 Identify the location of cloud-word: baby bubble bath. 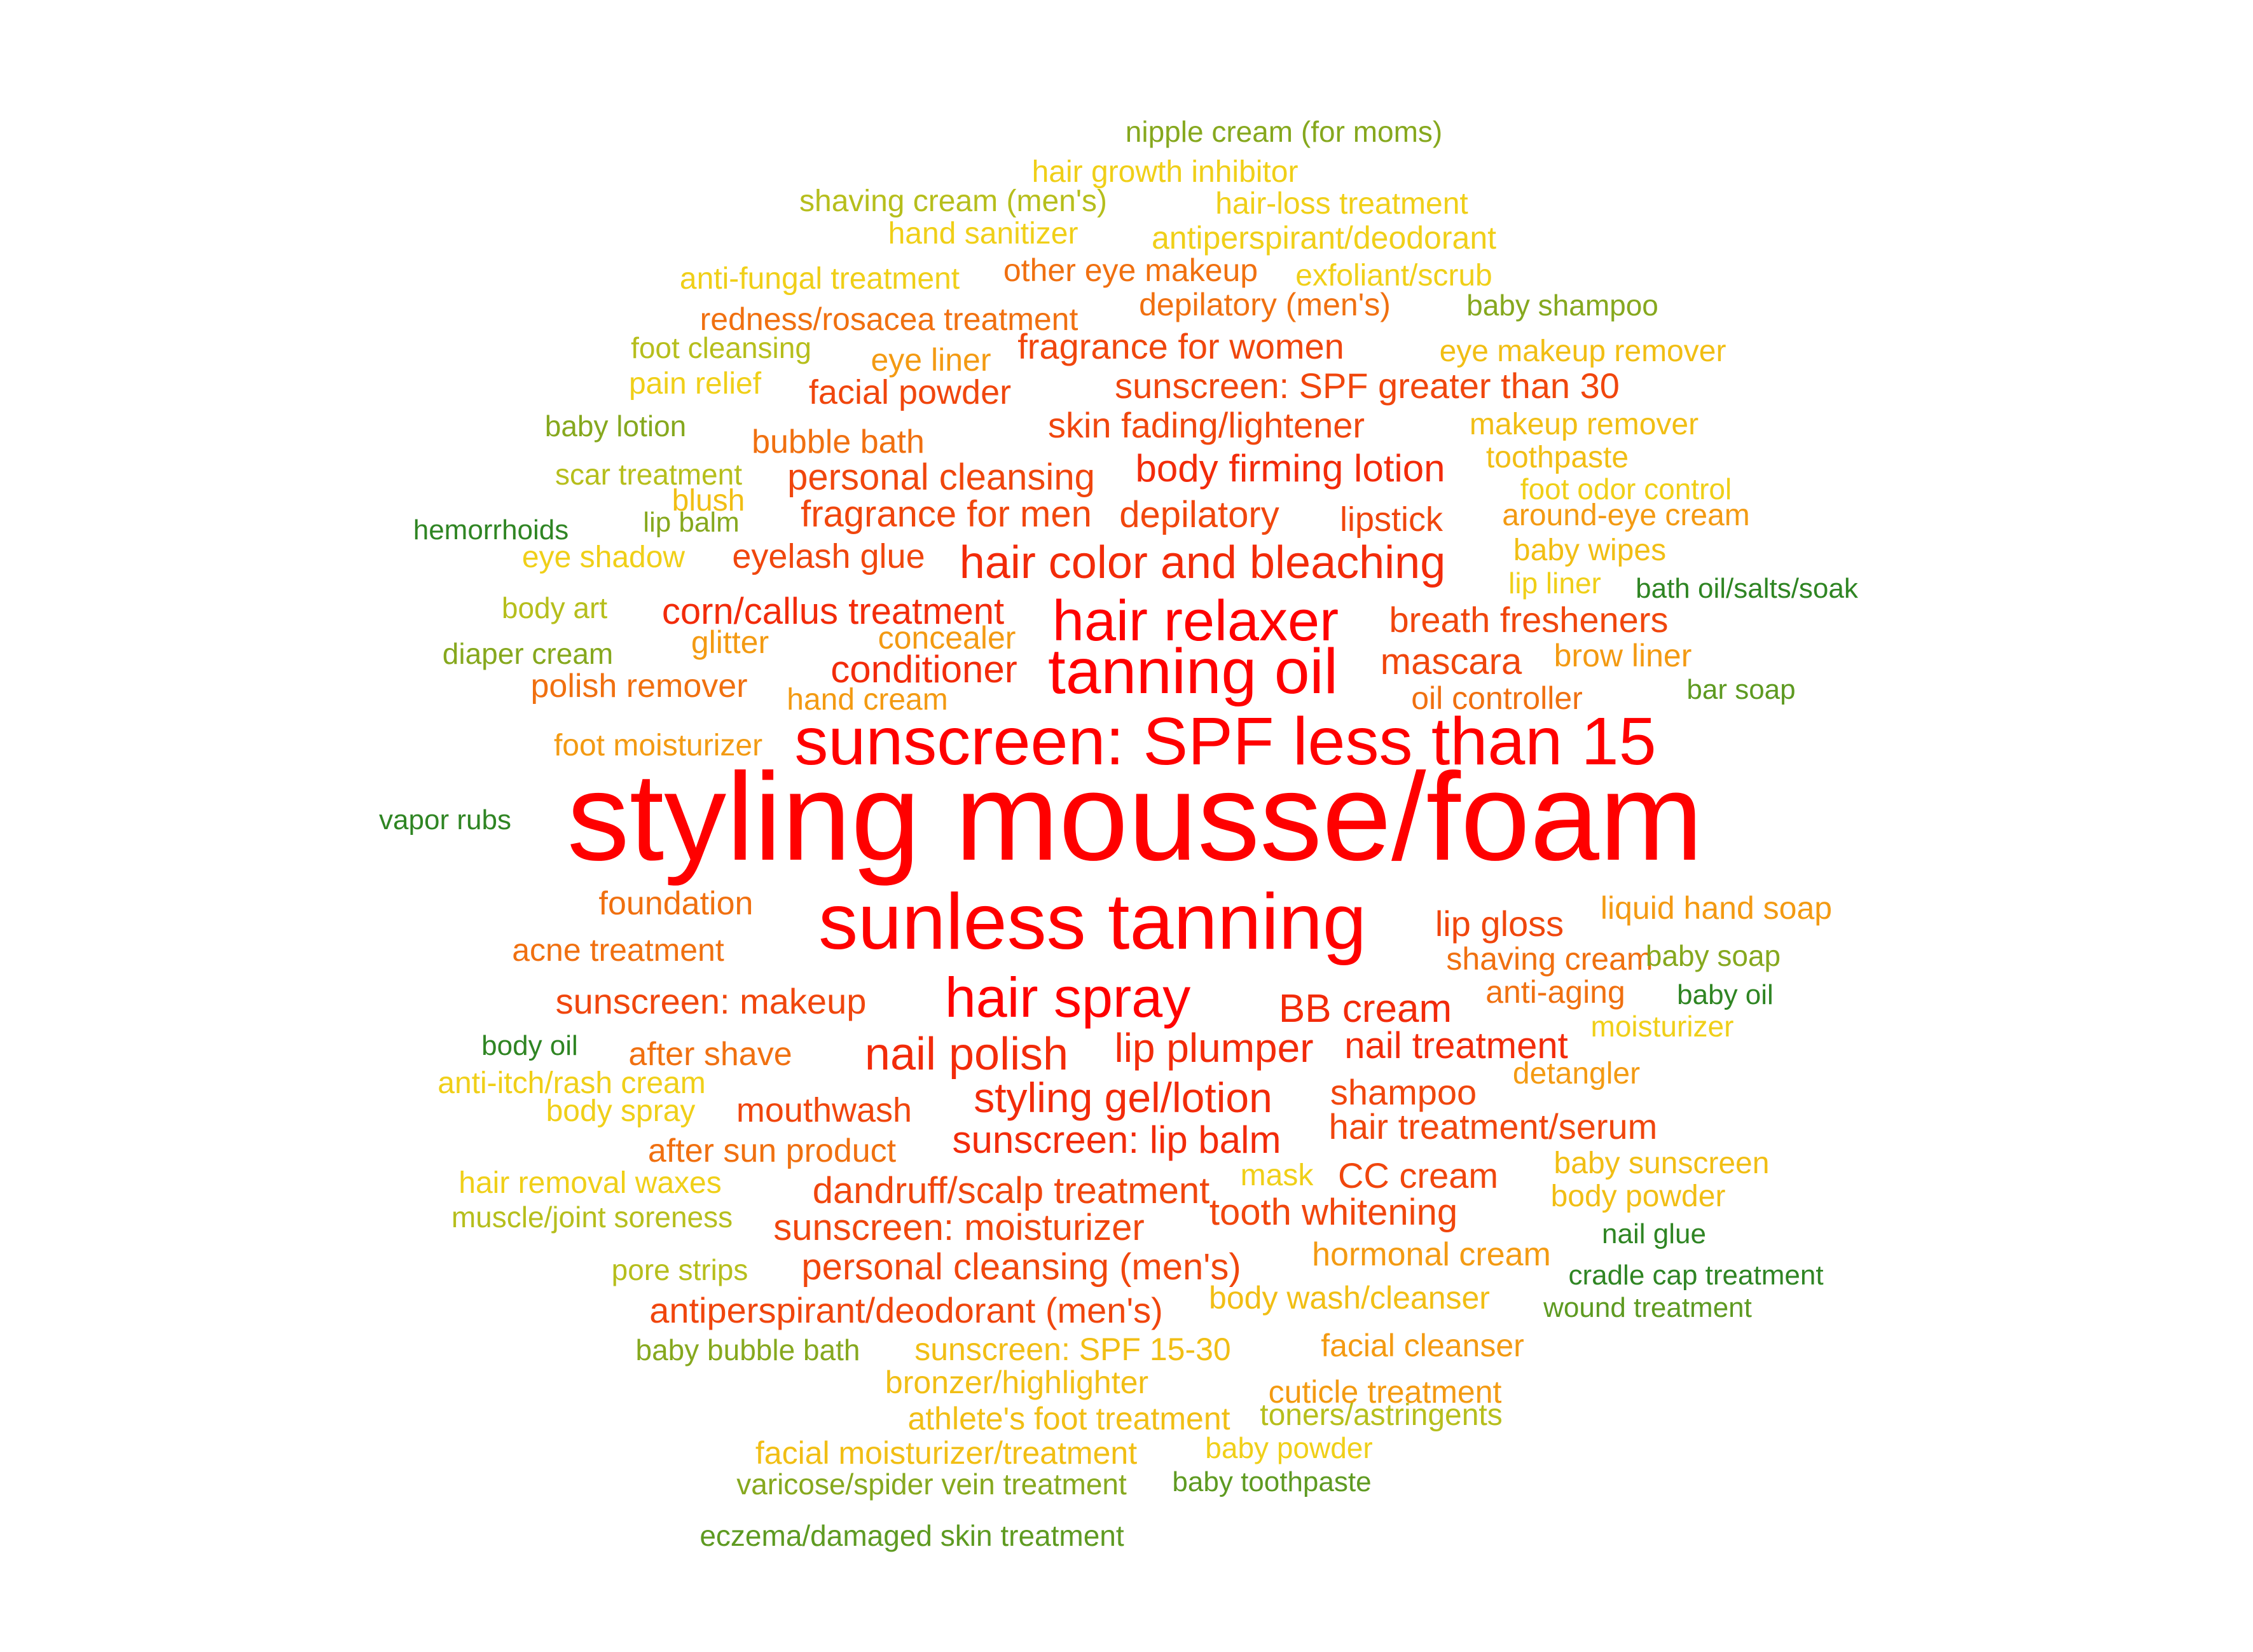
(747, 1349).